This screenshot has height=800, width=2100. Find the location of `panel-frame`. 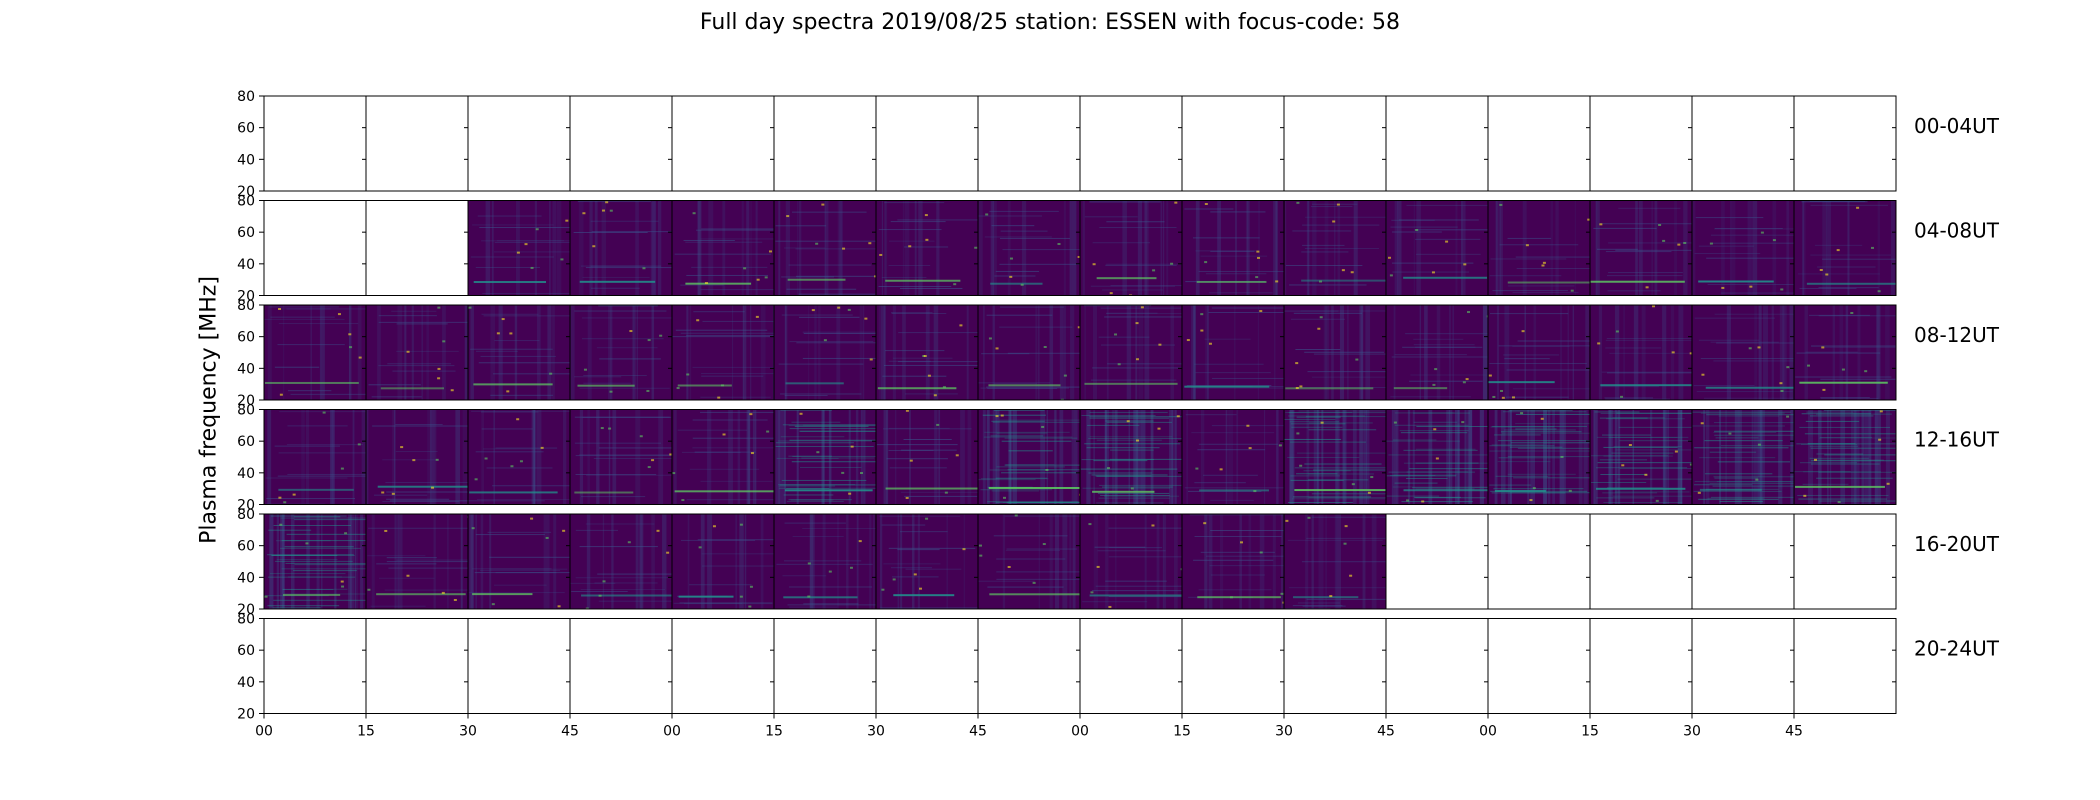

panel-frame is located at coordinates (825, 143).